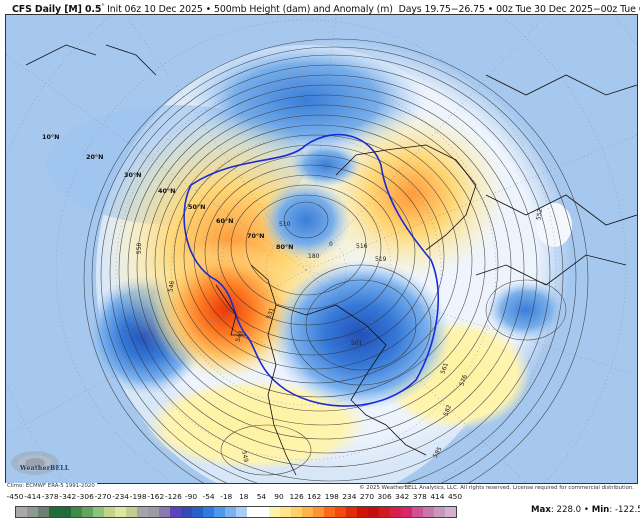  Describe the element at coordinates (51, 137) in the screenshot. I see `lat-label-10n: 10°N` at that location.